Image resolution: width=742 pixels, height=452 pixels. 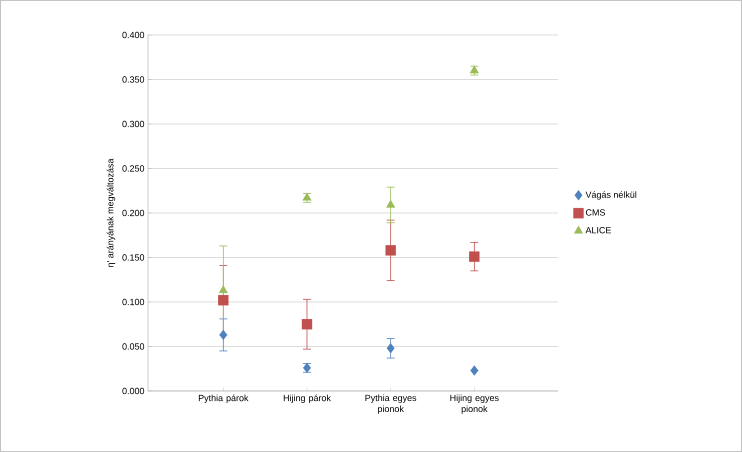 What do you see at coordinates (133, 124) in the screenshot?
I see `y-tick-label: 0.300` at bounding box center [133, 124].